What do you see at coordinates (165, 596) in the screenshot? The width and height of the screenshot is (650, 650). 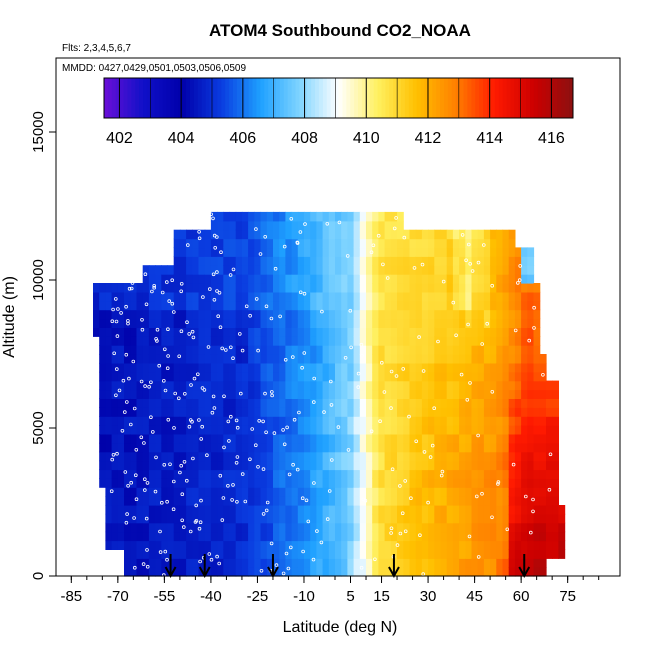 I see `x-tick-label: -55` at bounding box center [165, 596].